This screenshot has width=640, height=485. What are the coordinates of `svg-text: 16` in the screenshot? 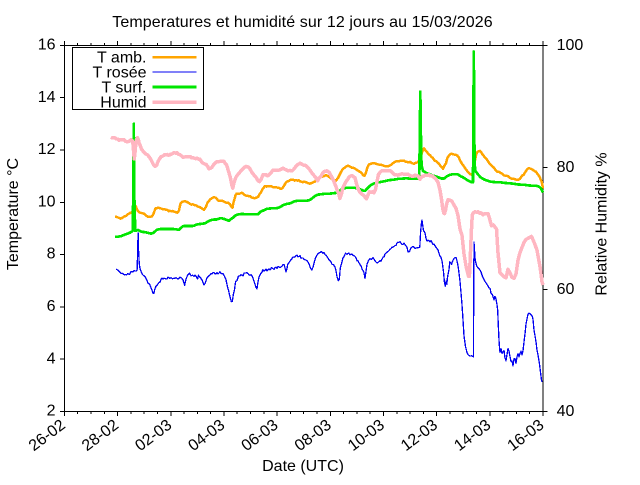 It's located at (47, 45).